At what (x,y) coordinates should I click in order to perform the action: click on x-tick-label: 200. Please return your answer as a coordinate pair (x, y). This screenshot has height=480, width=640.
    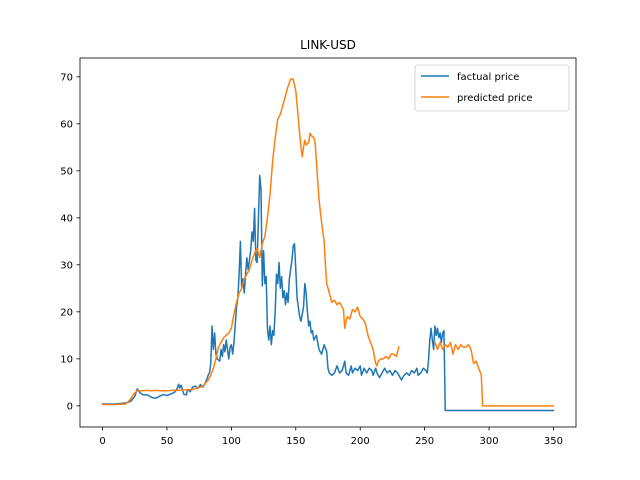
    Looking at the image, I should click on (360, 441).